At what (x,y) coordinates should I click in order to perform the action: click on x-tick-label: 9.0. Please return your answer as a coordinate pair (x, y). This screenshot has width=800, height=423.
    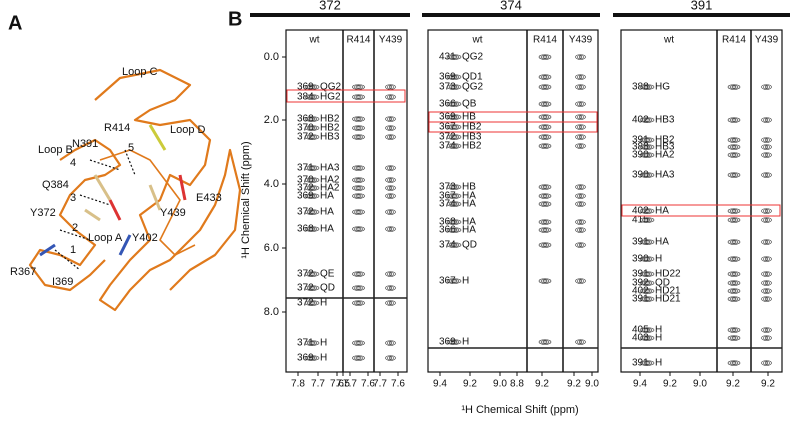
    Looking at the image, I should click on (500, 384).